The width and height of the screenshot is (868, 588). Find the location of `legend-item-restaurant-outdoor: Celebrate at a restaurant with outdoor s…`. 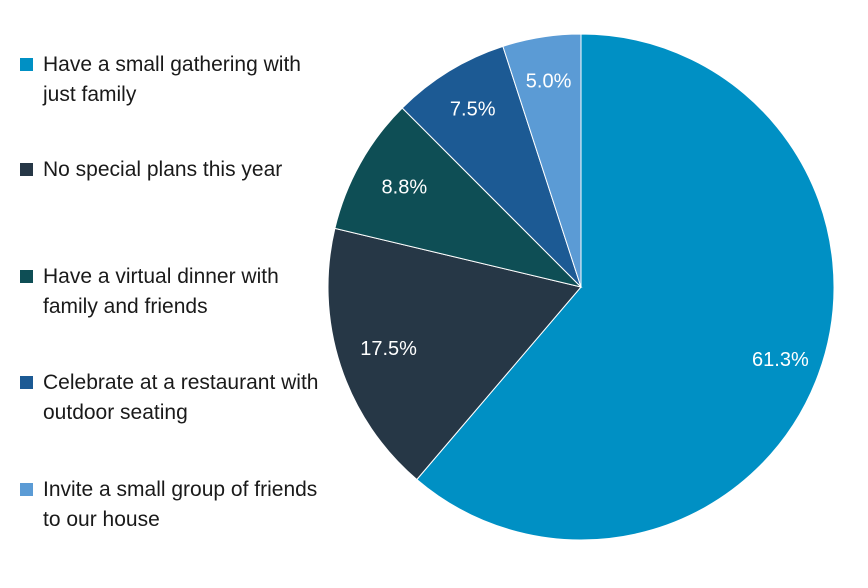

legend-item-restaurant-outdoor: Celebrate at a restaurant with outdoor s… is located at coordinates (174, 398).